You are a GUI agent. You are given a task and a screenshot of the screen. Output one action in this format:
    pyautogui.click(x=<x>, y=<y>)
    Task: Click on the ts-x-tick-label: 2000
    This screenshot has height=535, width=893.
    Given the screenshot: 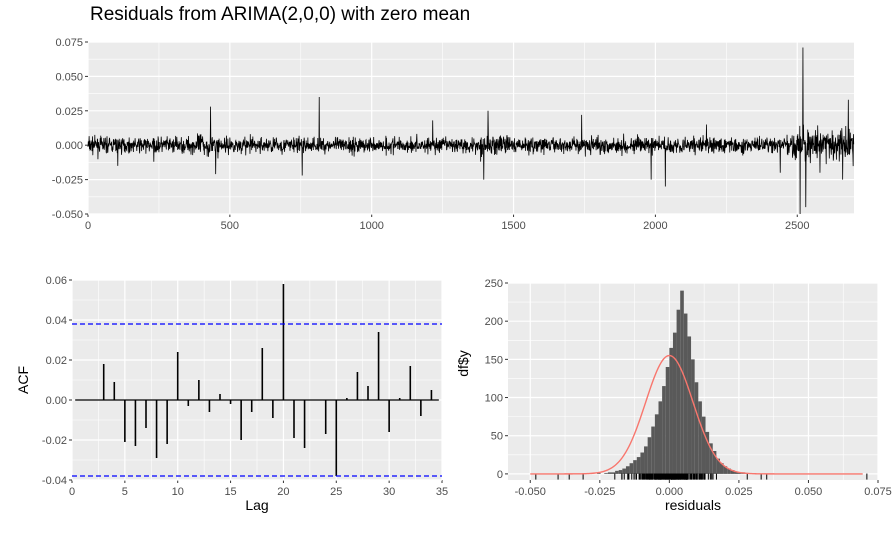 What is the action you would take?
    pyautogui.click(x=655, y=226)
    